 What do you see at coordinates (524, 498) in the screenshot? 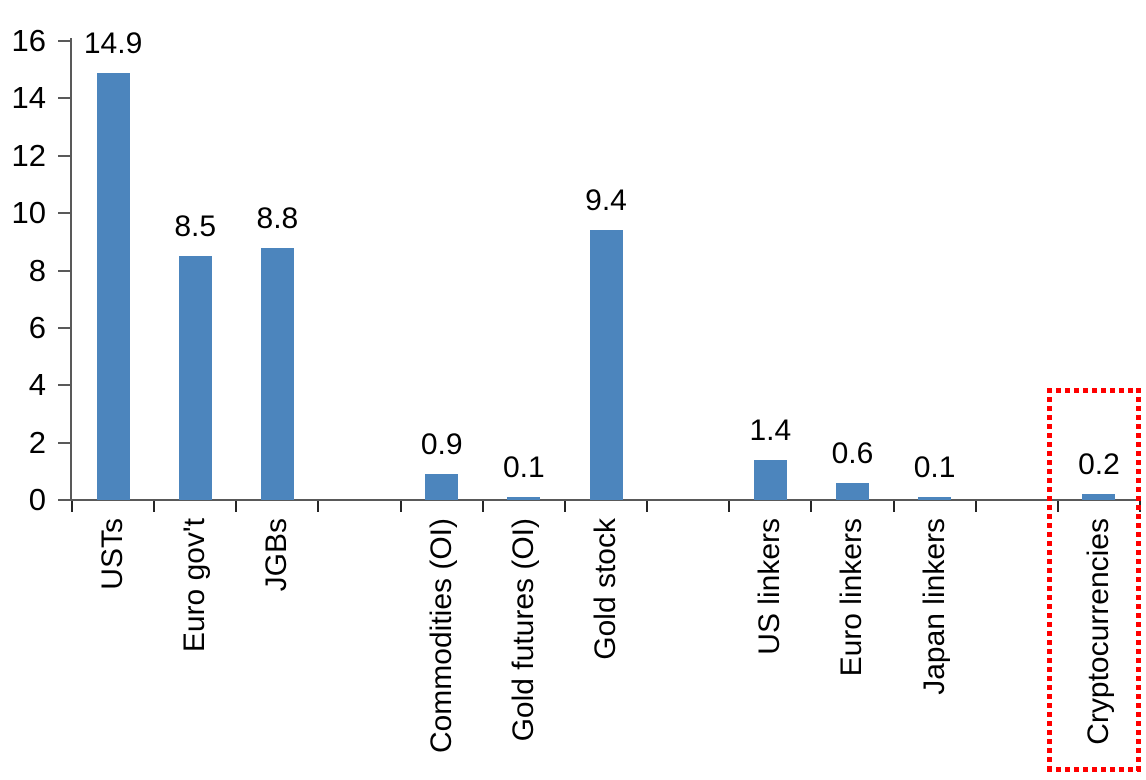
I see `bar-gold-futures-oi` at bounding box center [524, 498].